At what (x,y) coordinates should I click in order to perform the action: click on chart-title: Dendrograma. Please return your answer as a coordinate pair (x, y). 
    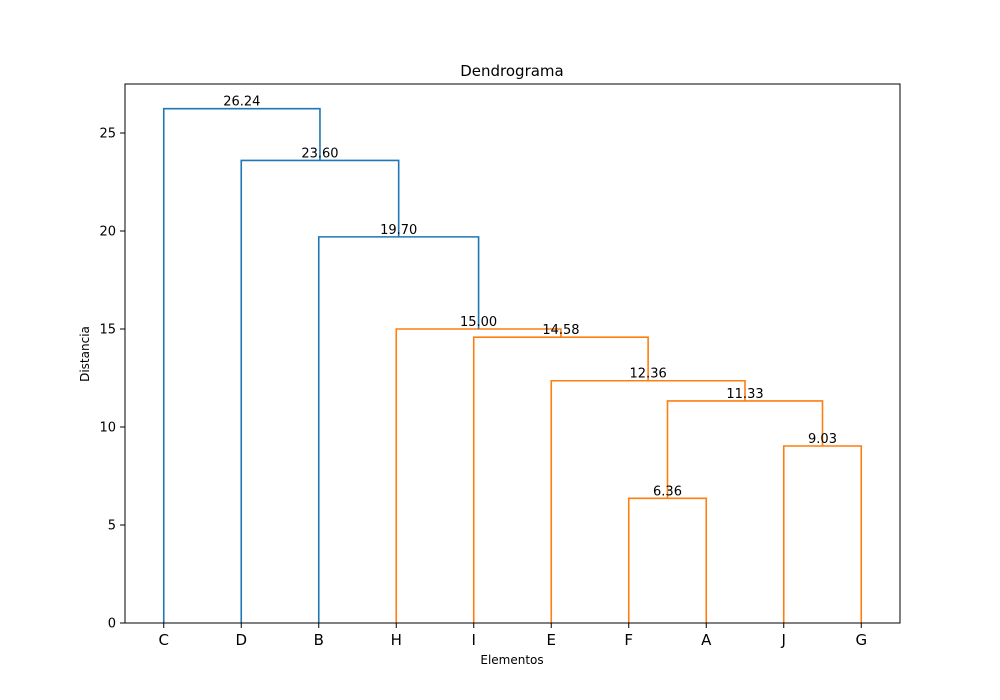
    Looking at the image, I should click on (512, 71).